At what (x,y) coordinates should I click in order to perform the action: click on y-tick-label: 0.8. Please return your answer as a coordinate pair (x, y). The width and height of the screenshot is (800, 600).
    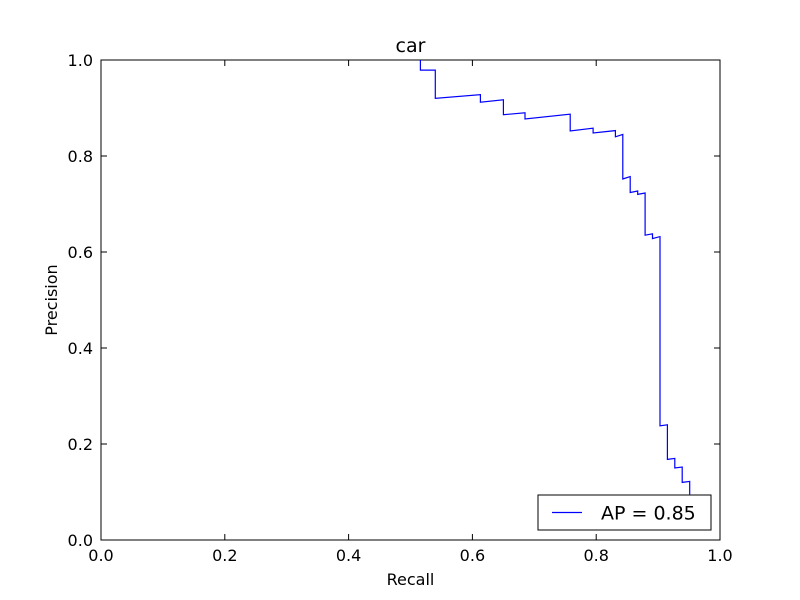
    Looking at the image, I should click on (80, 156).